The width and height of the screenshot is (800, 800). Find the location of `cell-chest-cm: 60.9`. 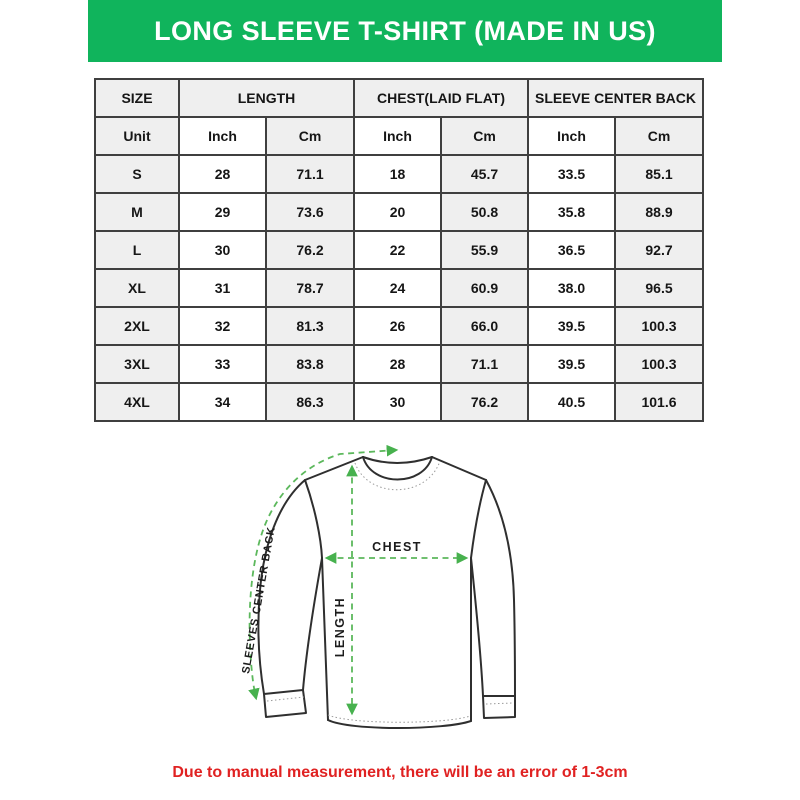

cell-chest-cm: 60.9 is located at coordinates (484, 288).